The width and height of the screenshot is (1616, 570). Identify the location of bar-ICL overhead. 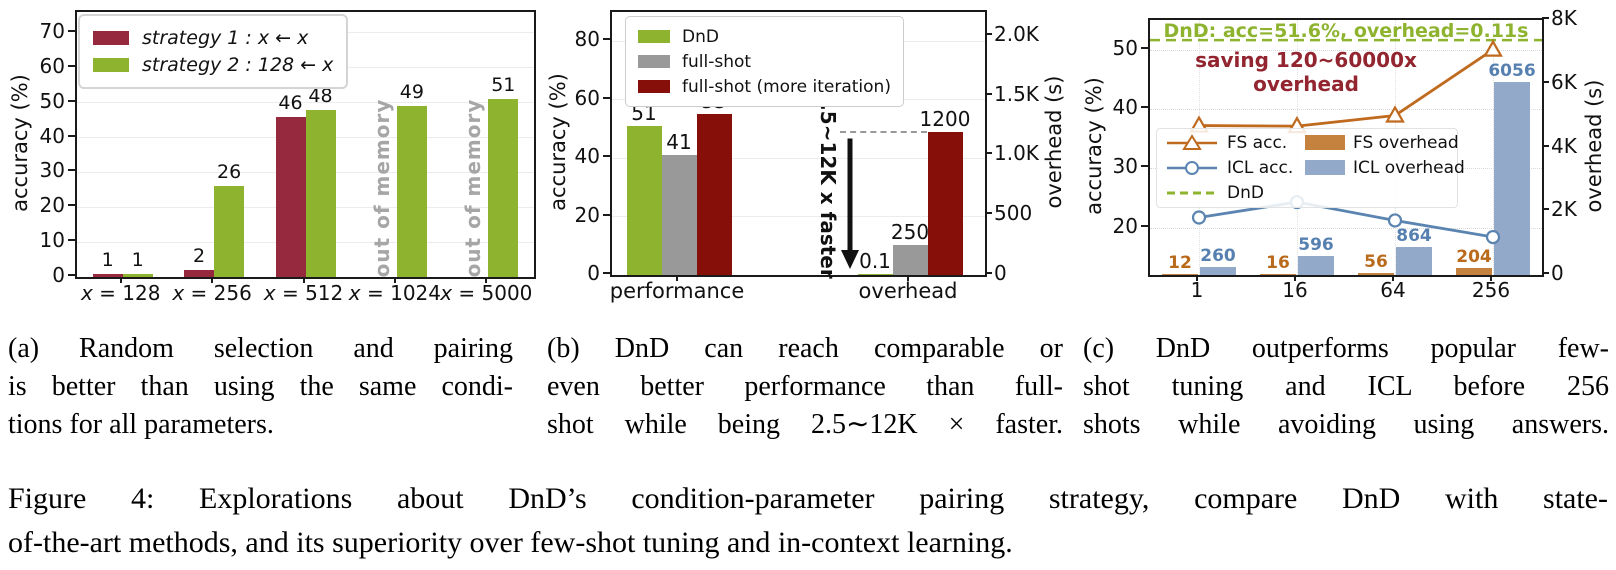
(1316, 265).